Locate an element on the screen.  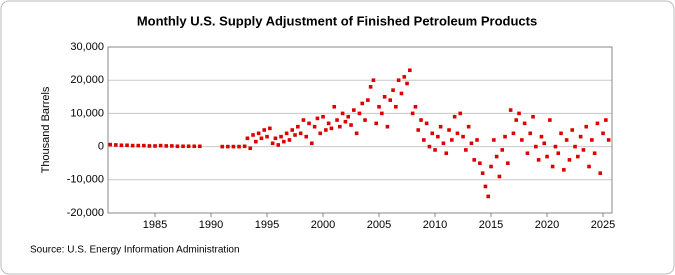
y-tick-label: -20,000 is located at coordinates (85, 213).